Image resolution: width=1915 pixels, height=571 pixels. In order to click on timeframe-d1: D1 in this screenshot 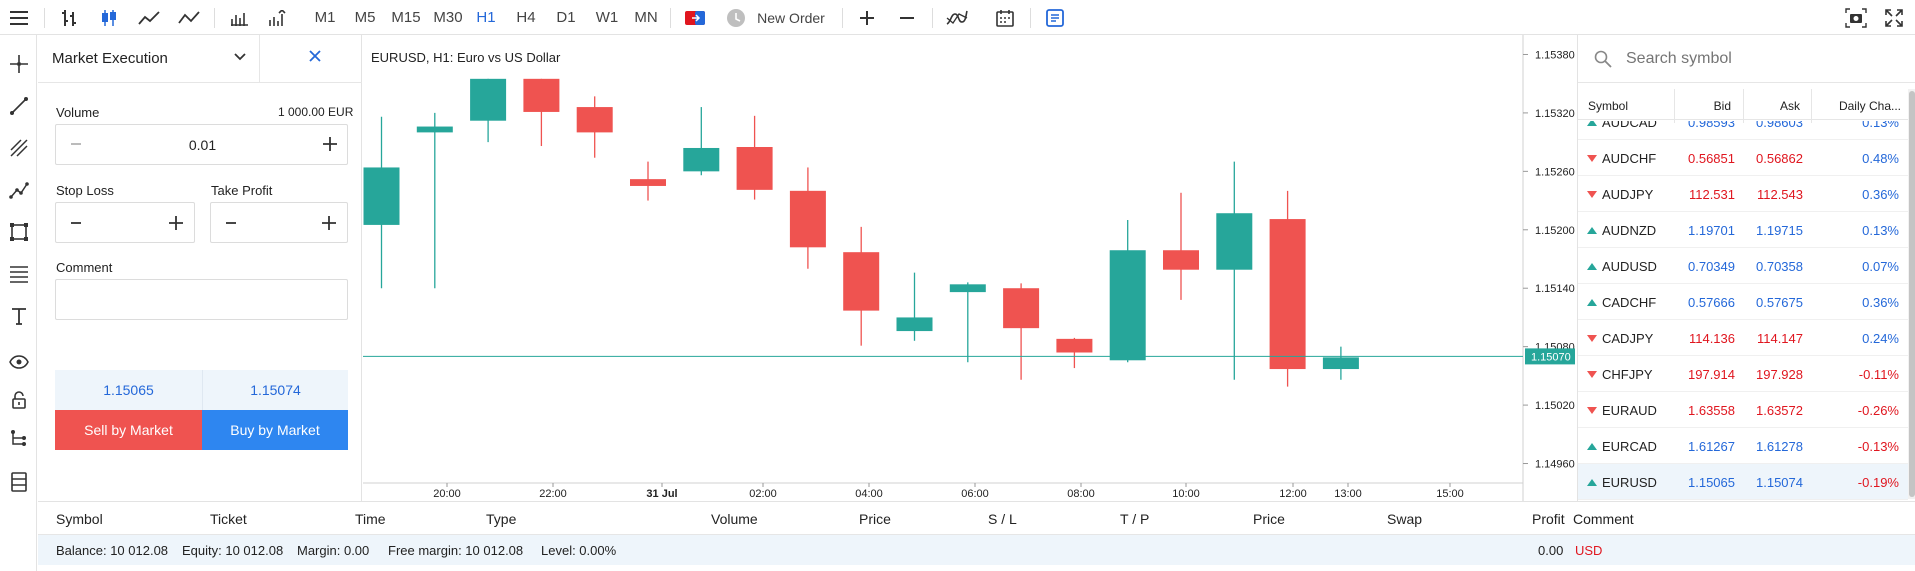, I will do `click(566, 17)`.